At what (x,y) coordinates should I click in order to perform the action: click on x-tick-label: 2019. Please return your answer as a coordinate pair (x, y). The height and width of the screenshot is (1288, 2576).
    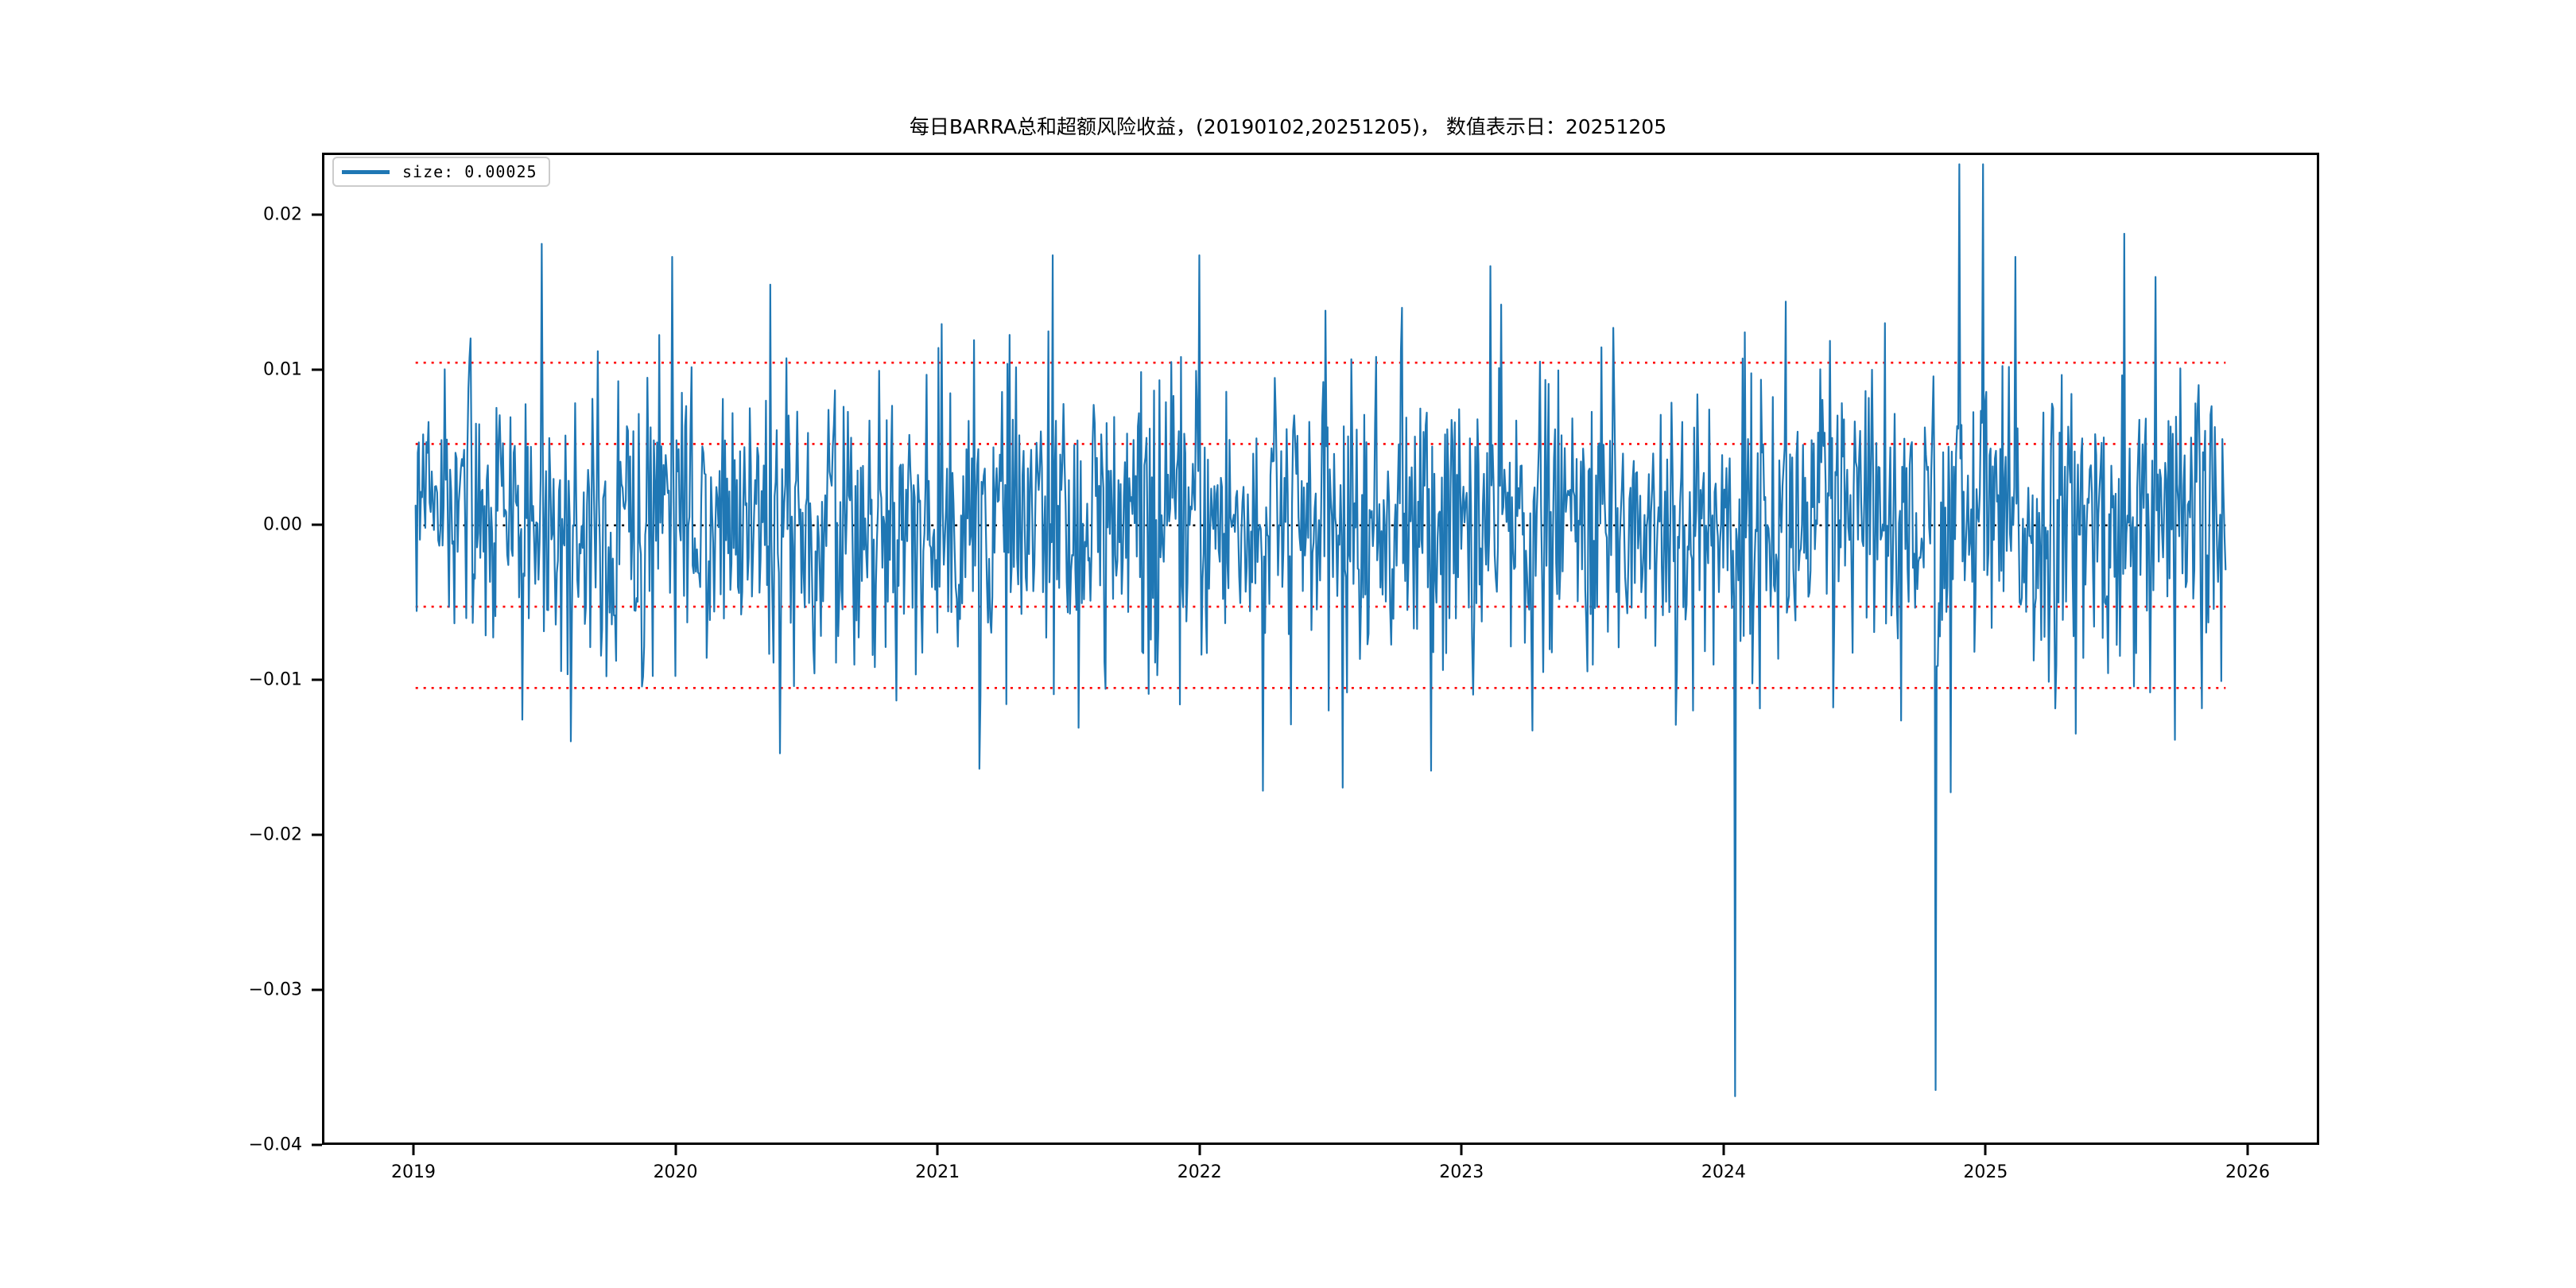
    Looking at the image, I should click on (414, 1172).